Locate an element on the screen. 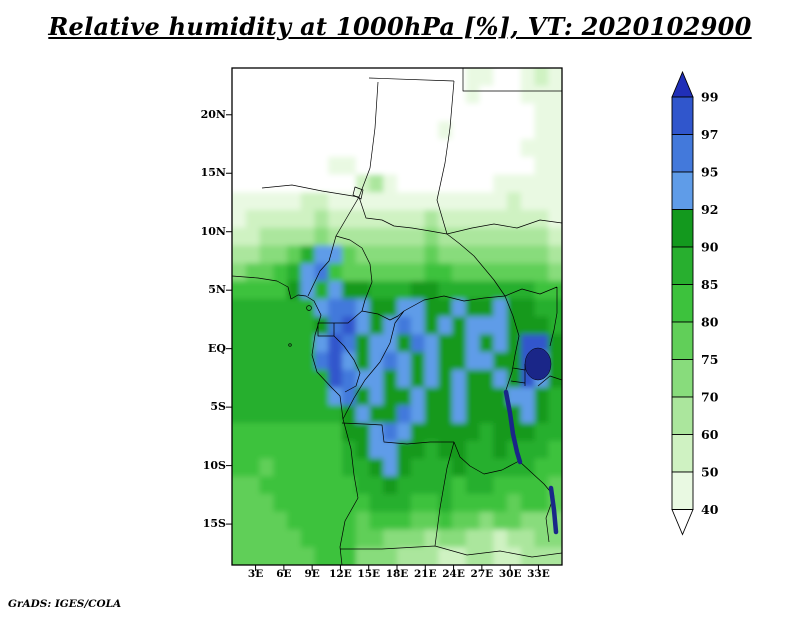 This screenshot has height=618, width=800. grads-attribution: GrADS: IGES/COLA is located at coordinates (65, 604).